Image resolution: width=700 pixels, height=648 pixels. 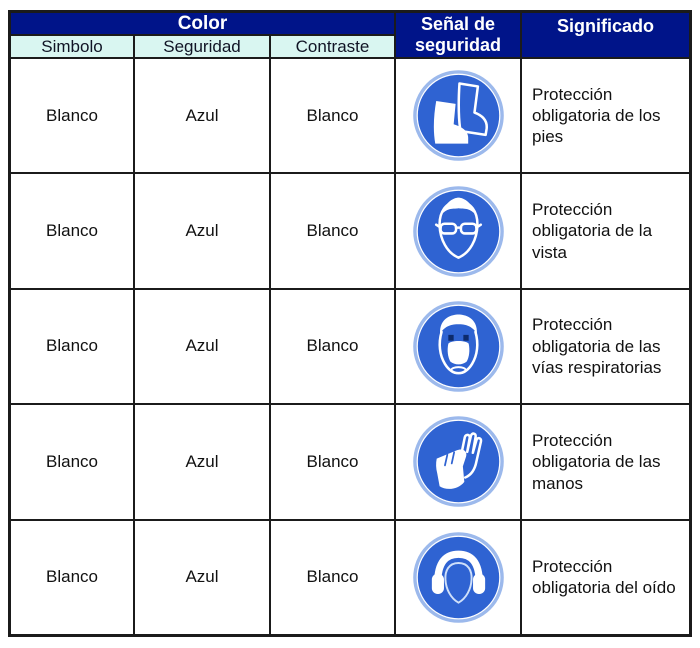 I want to click on ear-protection-icon, so click(x=458, y=577).